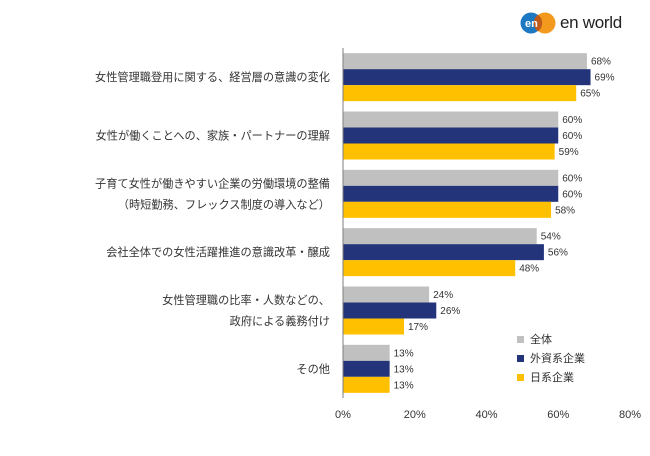  What do you see at coordinates (443, 295) in the screenshot?
I see `data-label-5-series-1: 24%` at bounding box center [443, 295].